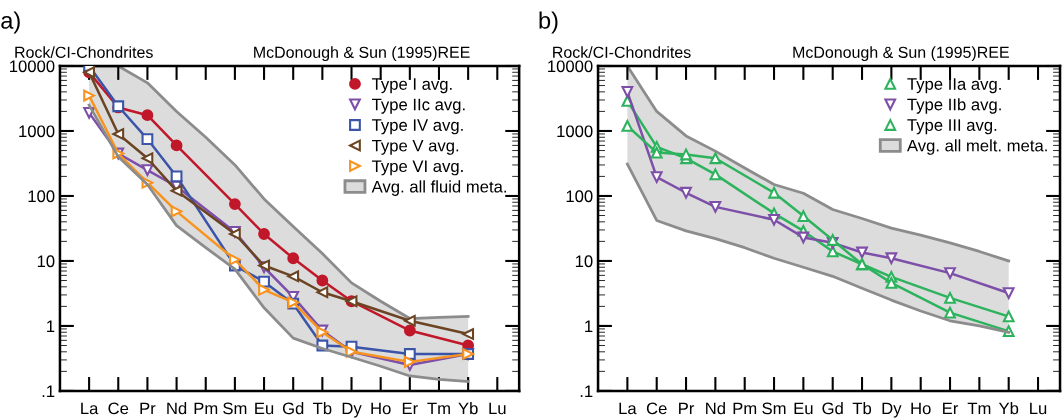 This screenshot has height=419, width=1063. I want to click on legend-label: Type V avg., so click(415, 147).